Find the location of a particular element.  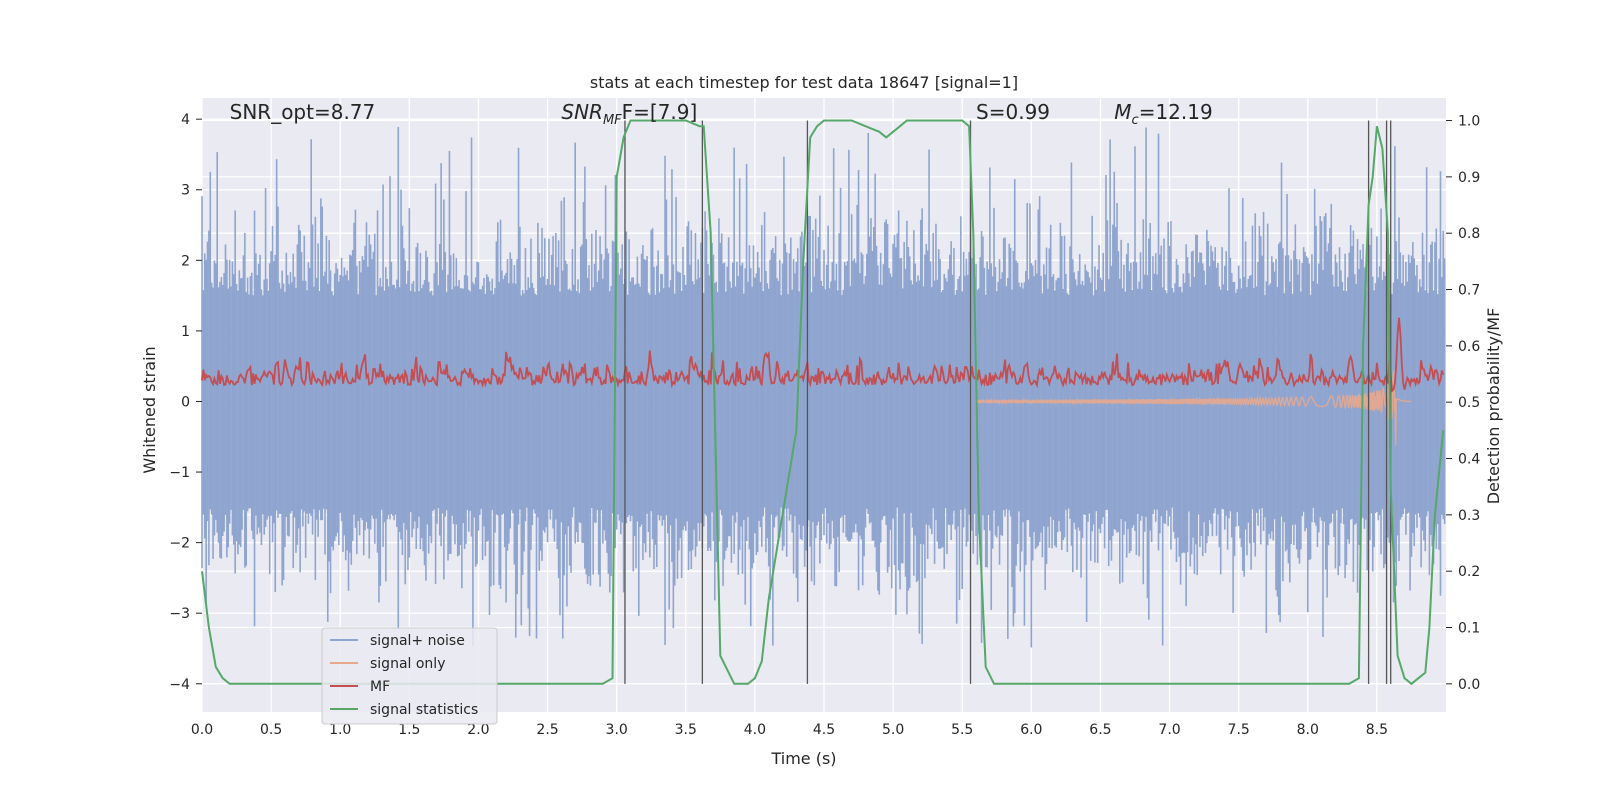

y-right-tick-label: 0.5 is located at coordinates (1469, 403).